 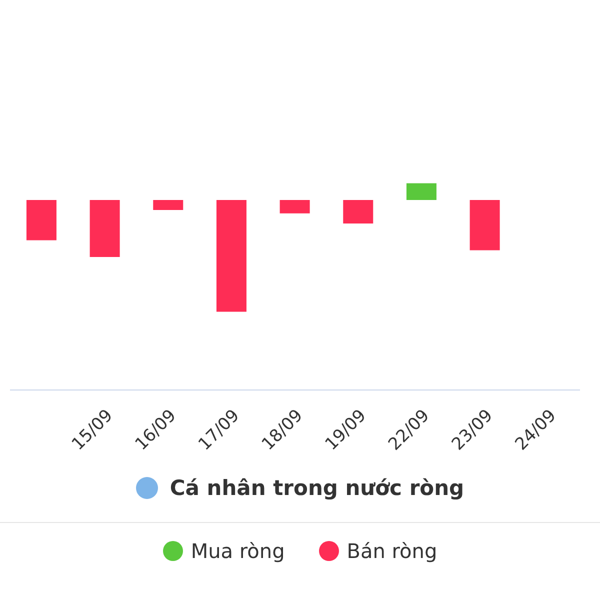 What do you see at coordinates (237, 551) in the screenshot?
I see `legend-label: Mua ròng` at bounding box center [237, 551].